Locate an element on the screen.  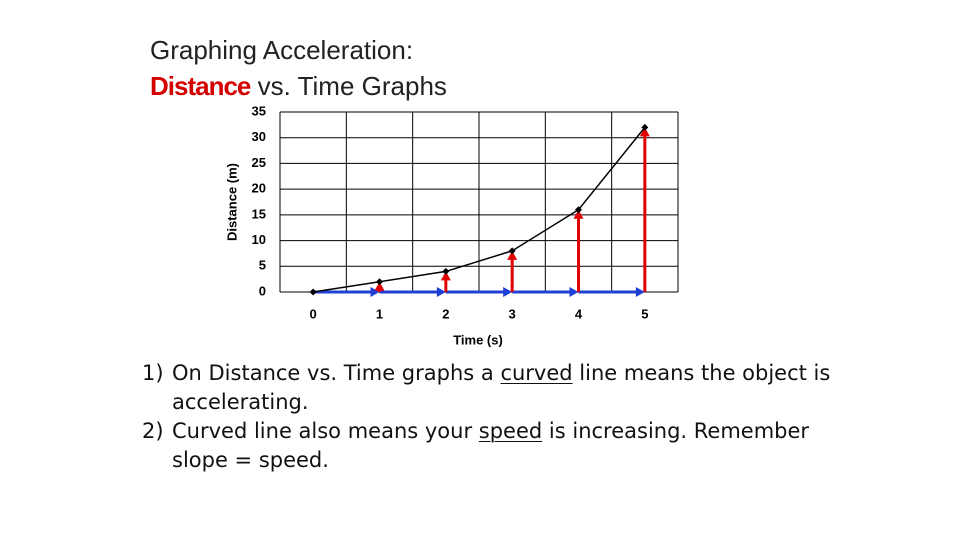
text: line means the object is accelerating. is located at coordinates (501, 387).